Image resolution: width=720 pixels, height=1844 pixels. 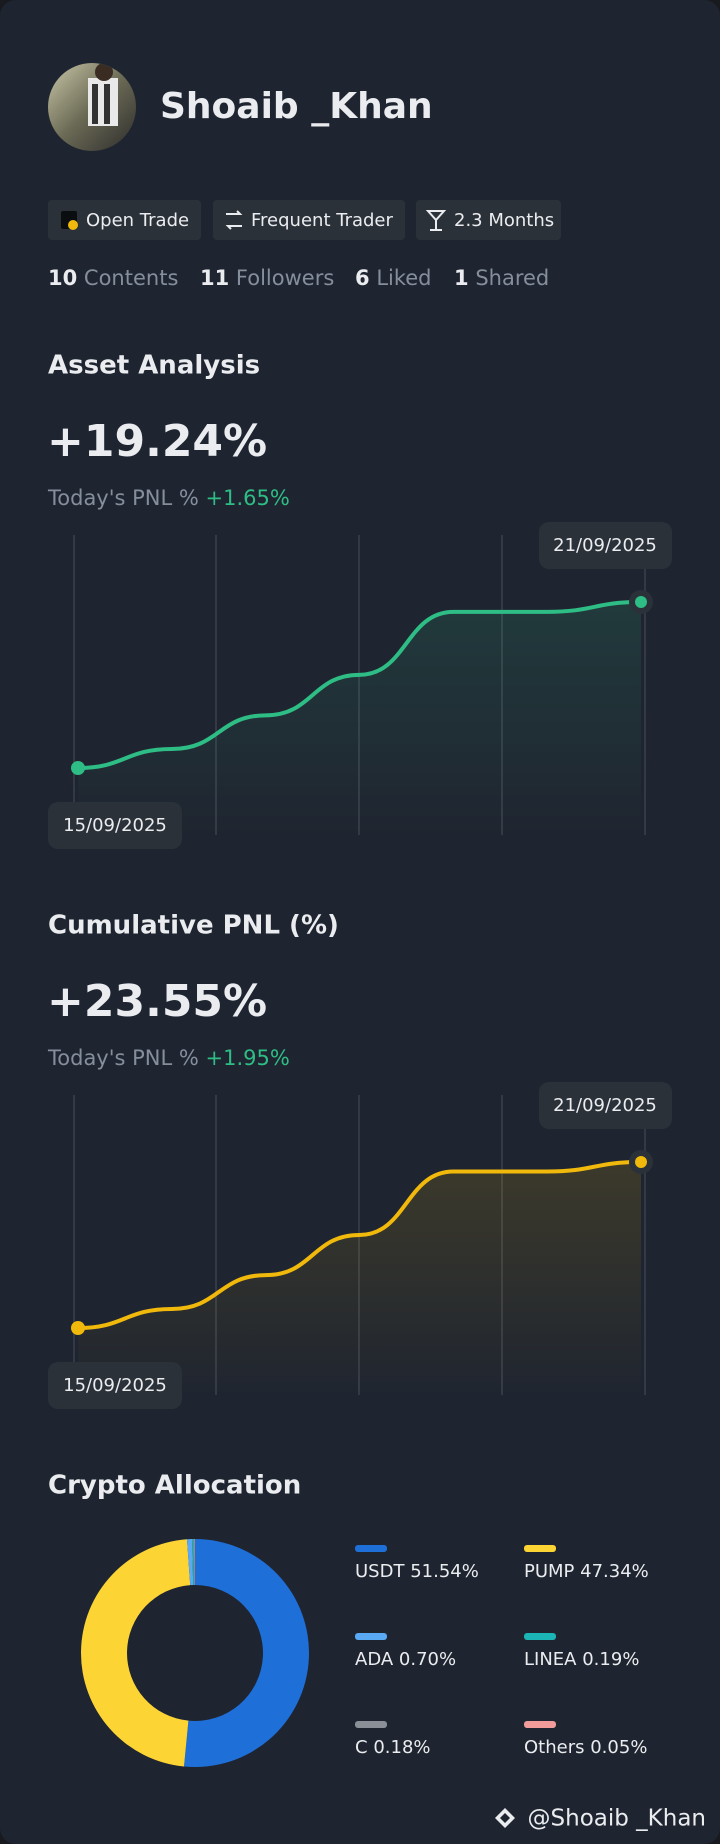 What do you see at coordinates (554, 1747) in the screenshot?
I see `legend-name: Others` at bounding box center [554, 1747].